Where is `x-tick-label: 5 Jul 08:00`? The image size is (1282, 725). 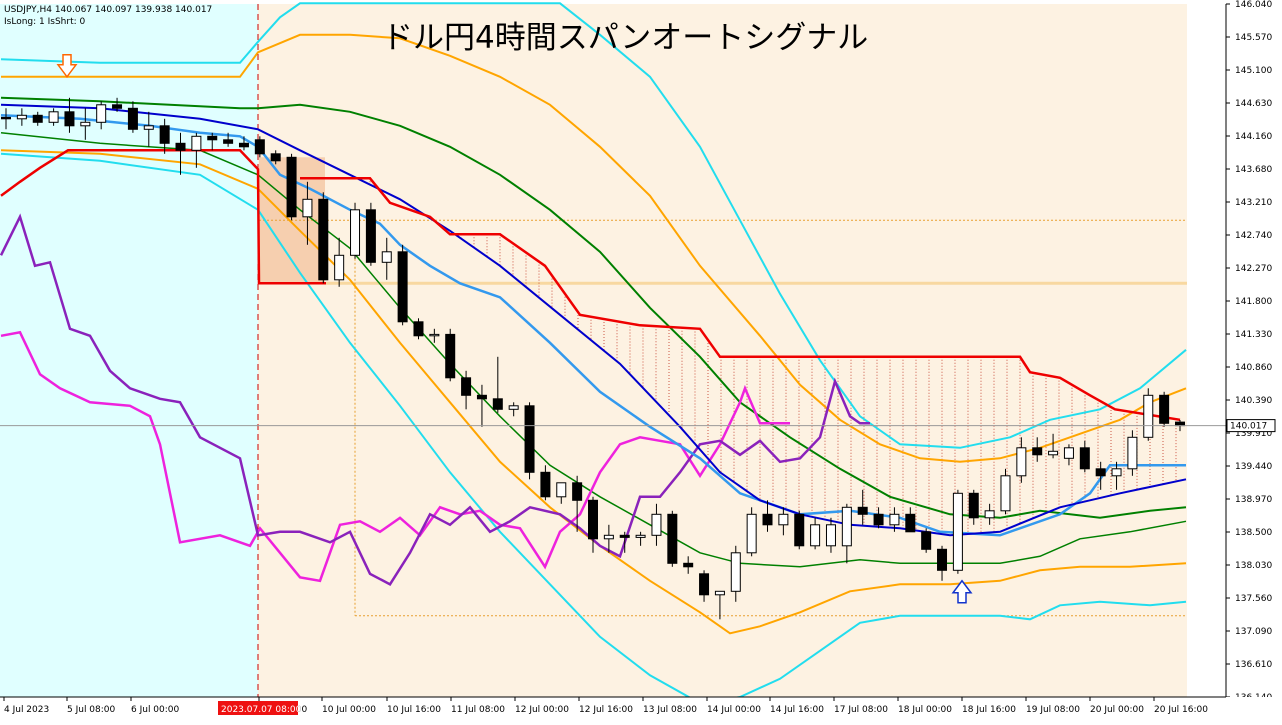 x-tick-label: 5 Jul 08:00 is located at coordinates (91, 710).